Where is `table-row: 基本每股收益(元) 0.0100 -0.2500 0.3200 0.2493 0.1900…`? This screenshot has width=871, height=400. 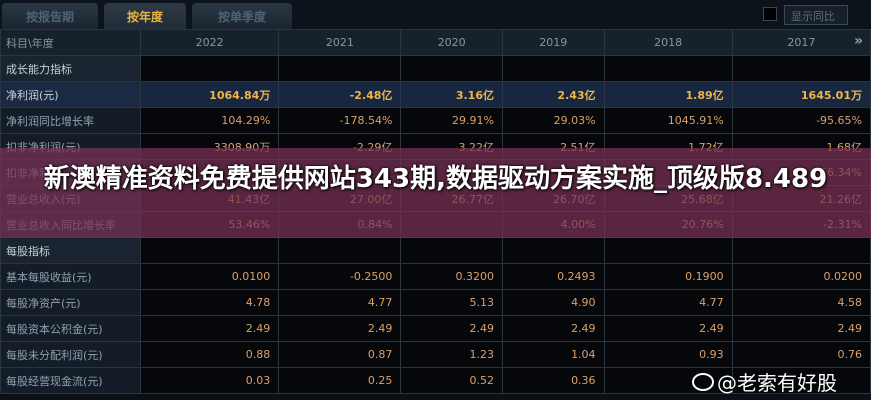
table-row: 基本每股收益(元) 0.0100 -0.2500 0.3200 0.2493 0.1900… is located at coordinates (435, 276).